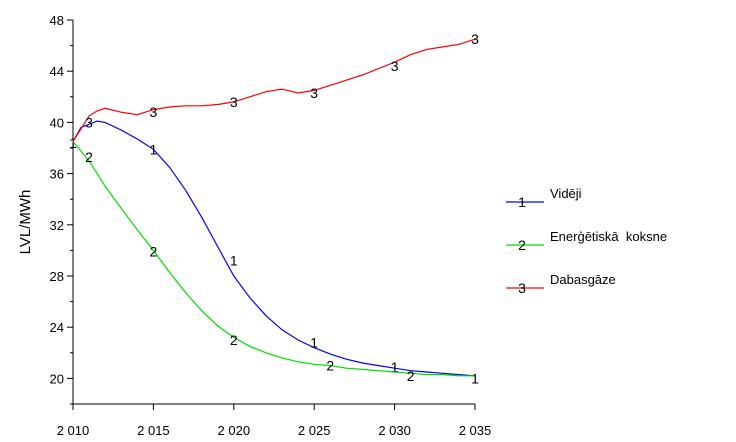 This screenshot has height=442, width=736. I want to click on y-tick-label: 24, so click(57, 327).